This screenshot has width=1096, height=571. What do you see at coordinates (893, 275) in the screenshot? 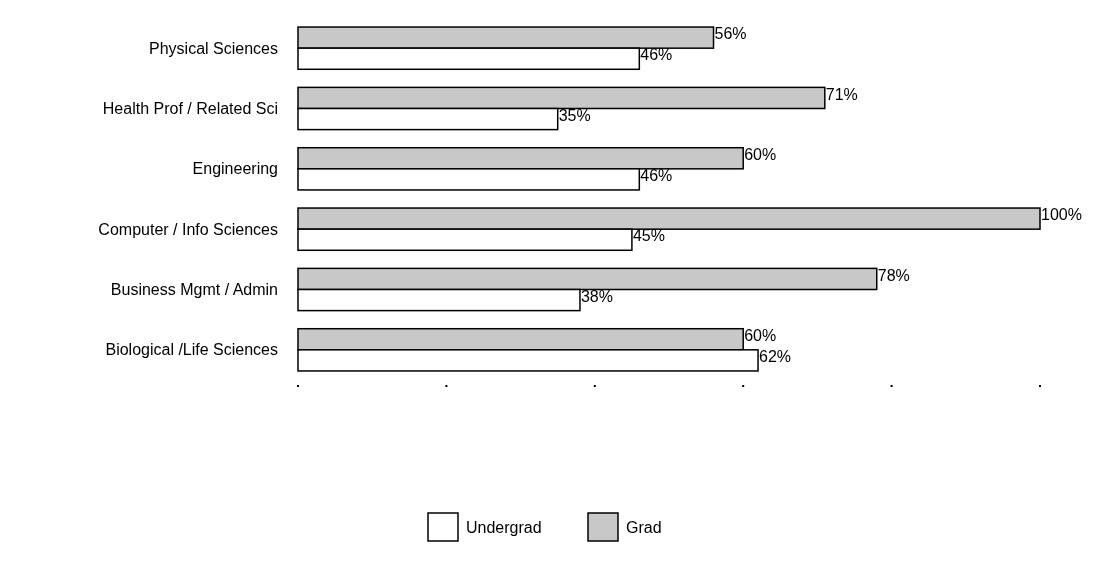
I see `data-label: 78%` at bounding box center [893, 275].